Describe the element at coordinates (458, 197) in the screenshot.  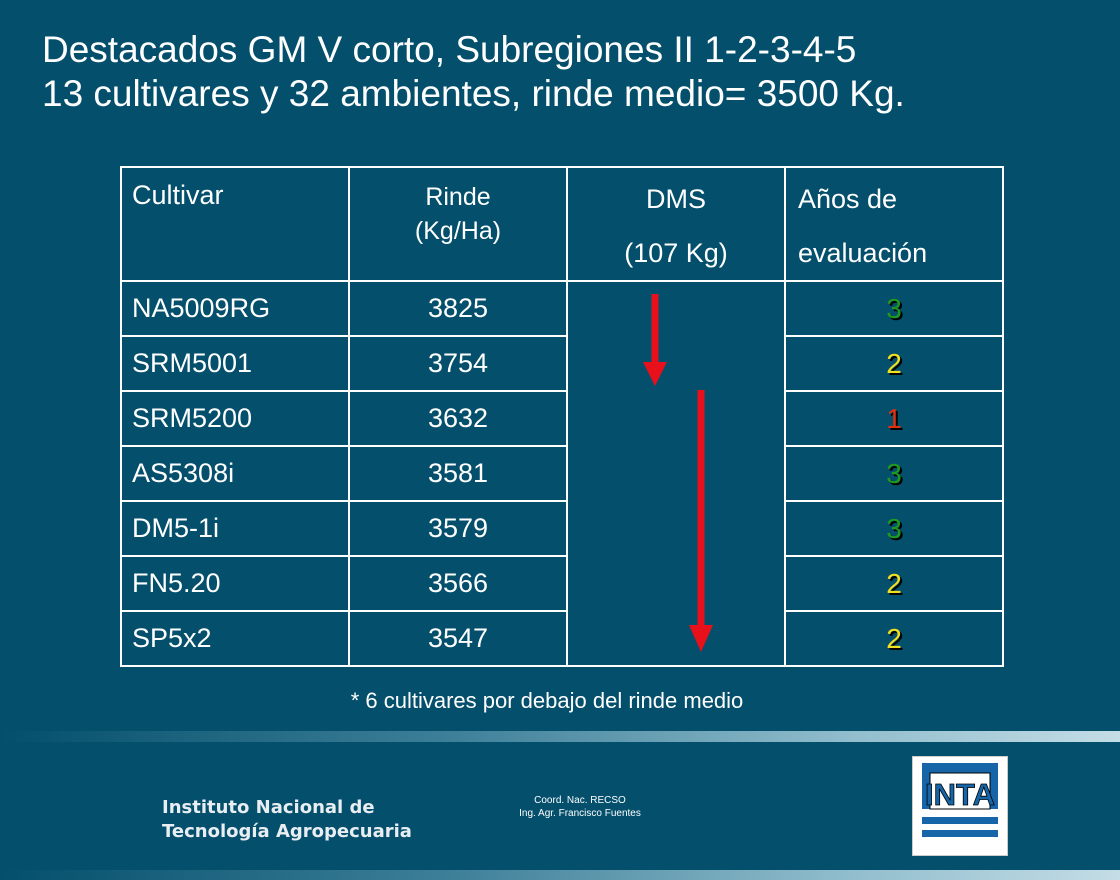
I see `header-rinde-line1: Rinde` at that location.